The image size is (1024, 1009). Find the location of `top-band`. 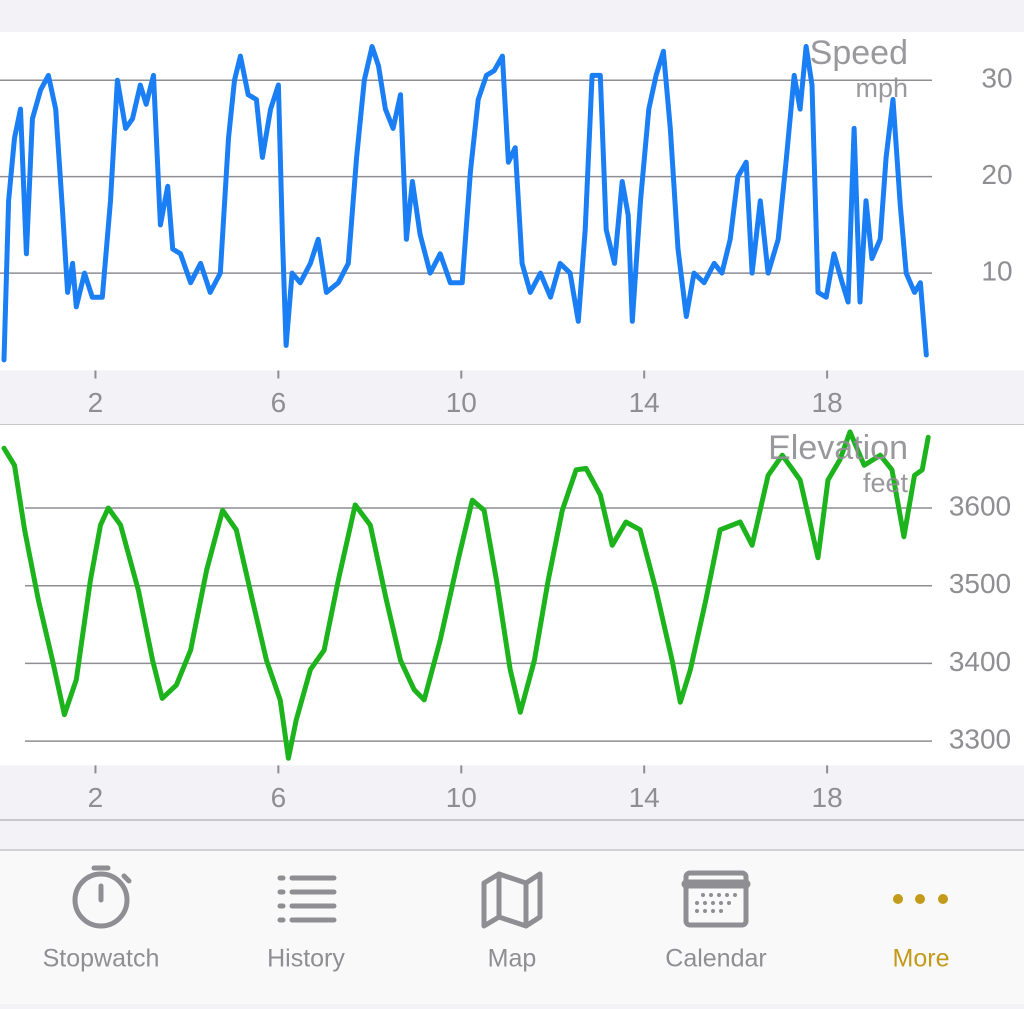

top-band is located at coordinates (512, 16).